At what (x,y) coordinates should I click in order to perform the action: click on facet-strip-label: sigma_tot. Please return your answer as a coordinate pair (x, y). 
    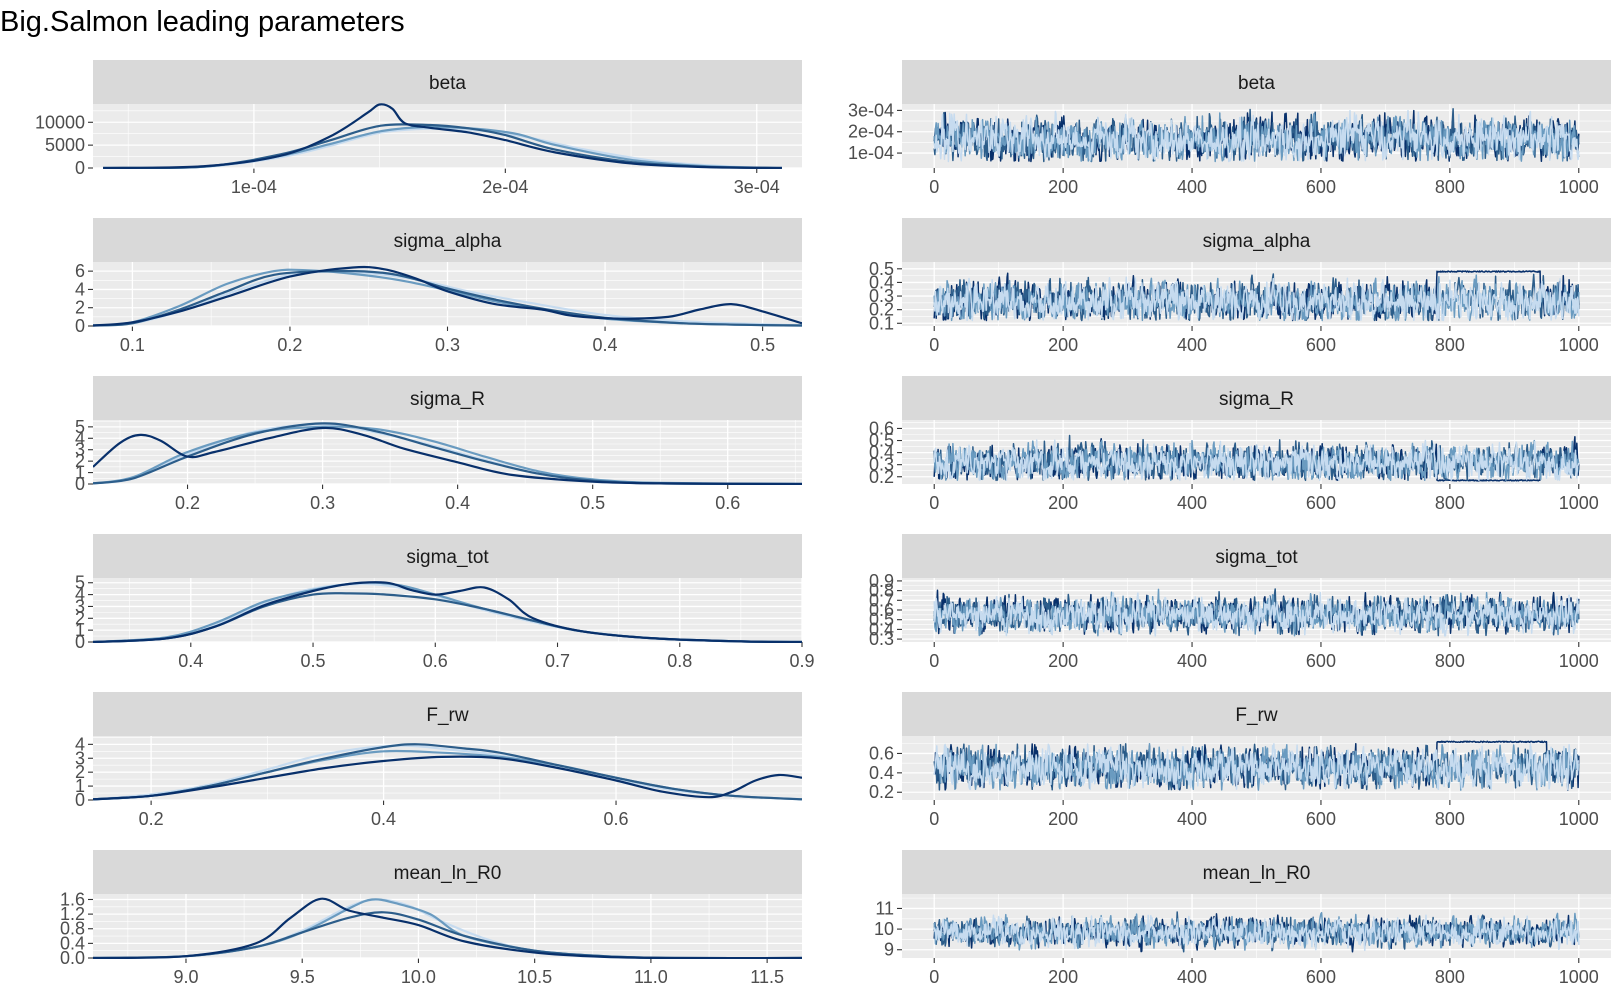
    Looking at the image, I should click on (1256, 557).